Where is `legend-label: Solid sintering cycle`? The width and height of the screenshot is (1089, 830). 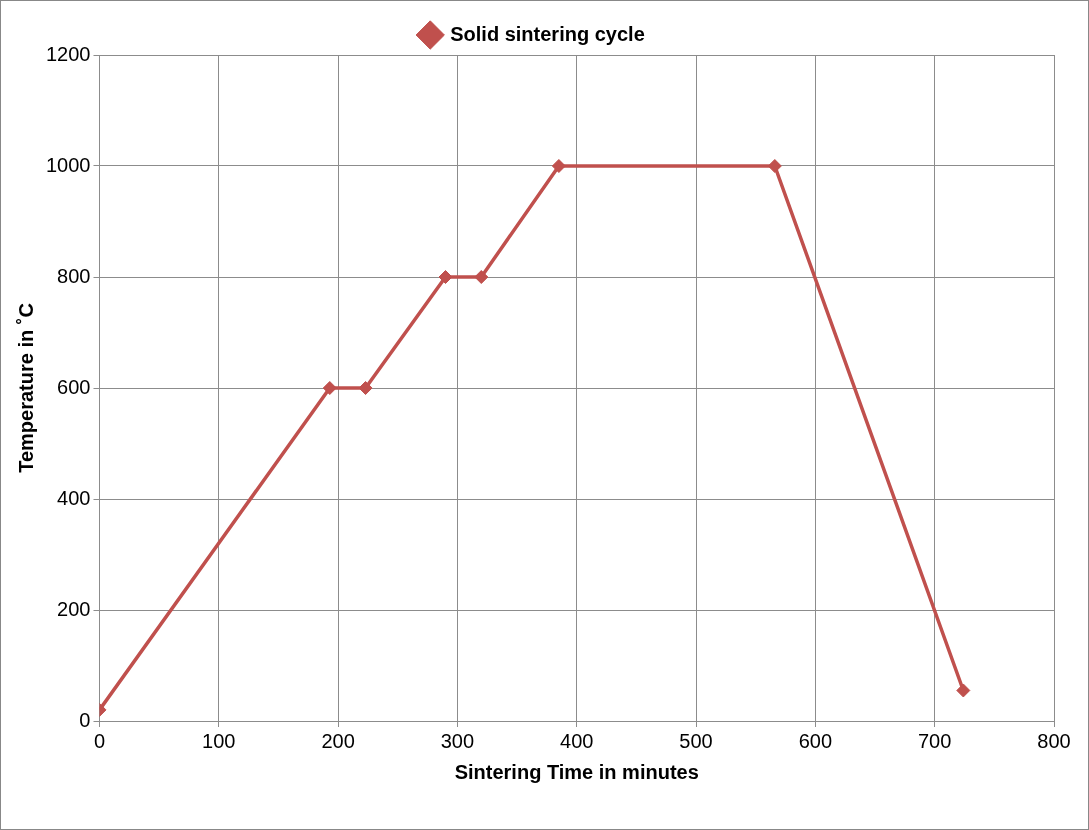
legend-label: Solid sintering cycle is located at coordinates (547, 33).